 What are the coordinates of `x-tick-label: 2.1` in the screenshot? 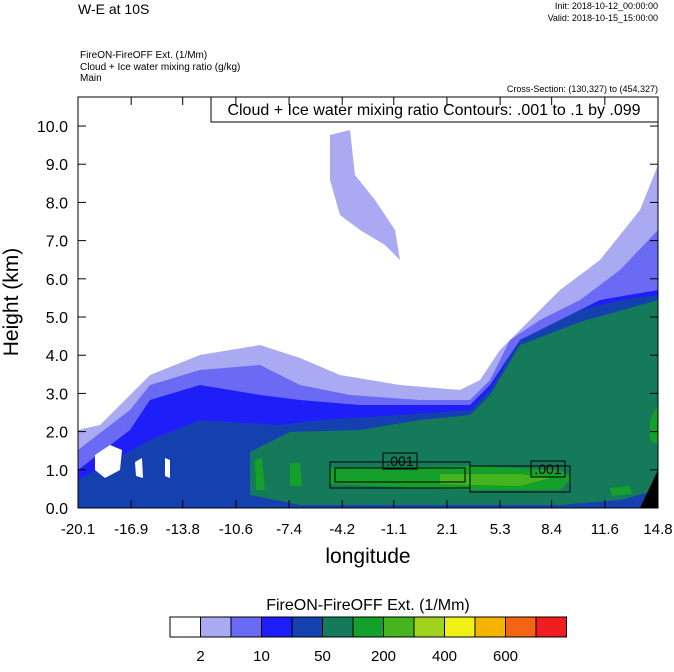 It's located at (447, 529).